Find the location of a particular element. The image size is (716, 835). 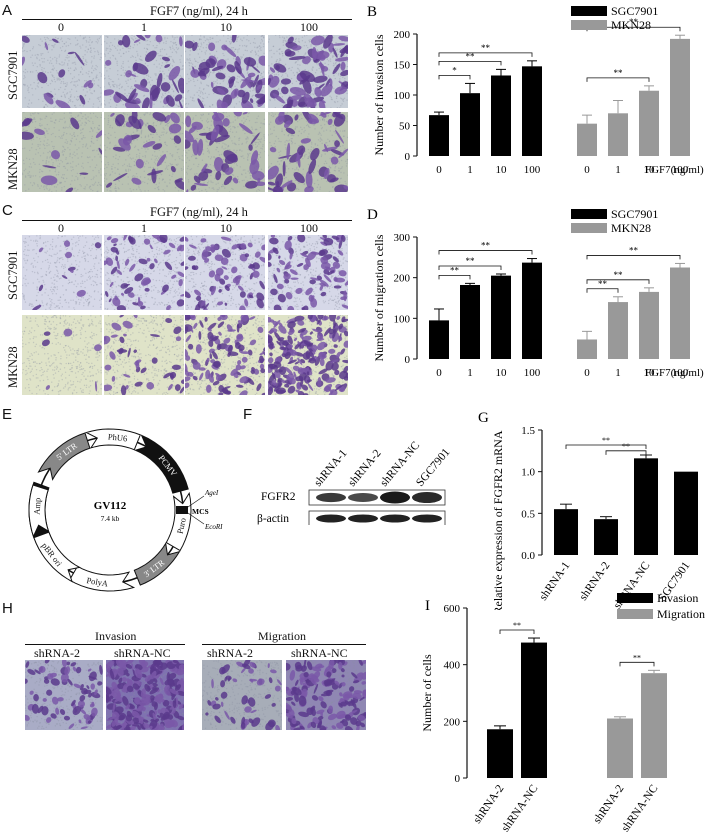

blot-band-label-actin: β-actin is located at coordinates (273, 519).